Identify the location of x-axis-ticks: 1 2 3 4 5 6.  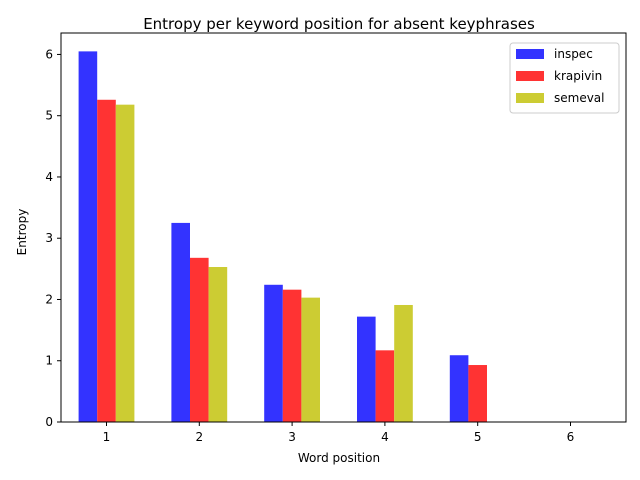
(339, 433).